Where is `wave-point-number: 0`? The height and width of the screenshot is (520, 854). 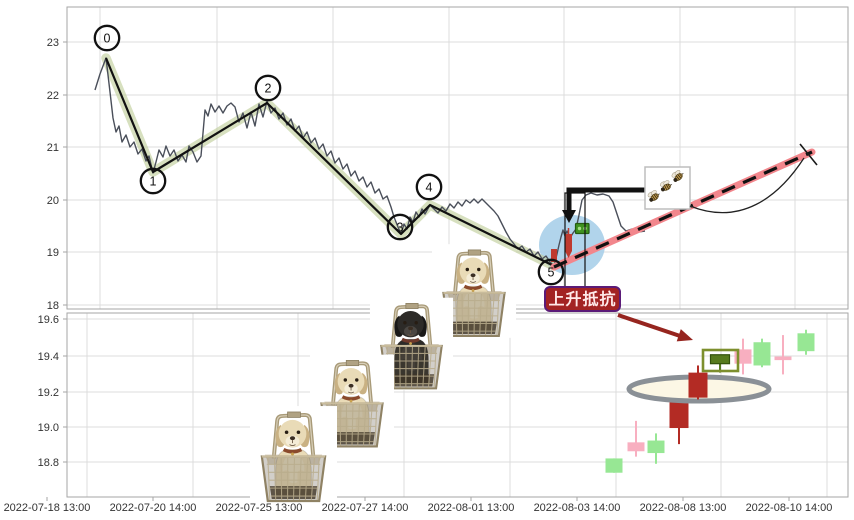
wave-point-number: 0 is located at coordinates (107, 38).